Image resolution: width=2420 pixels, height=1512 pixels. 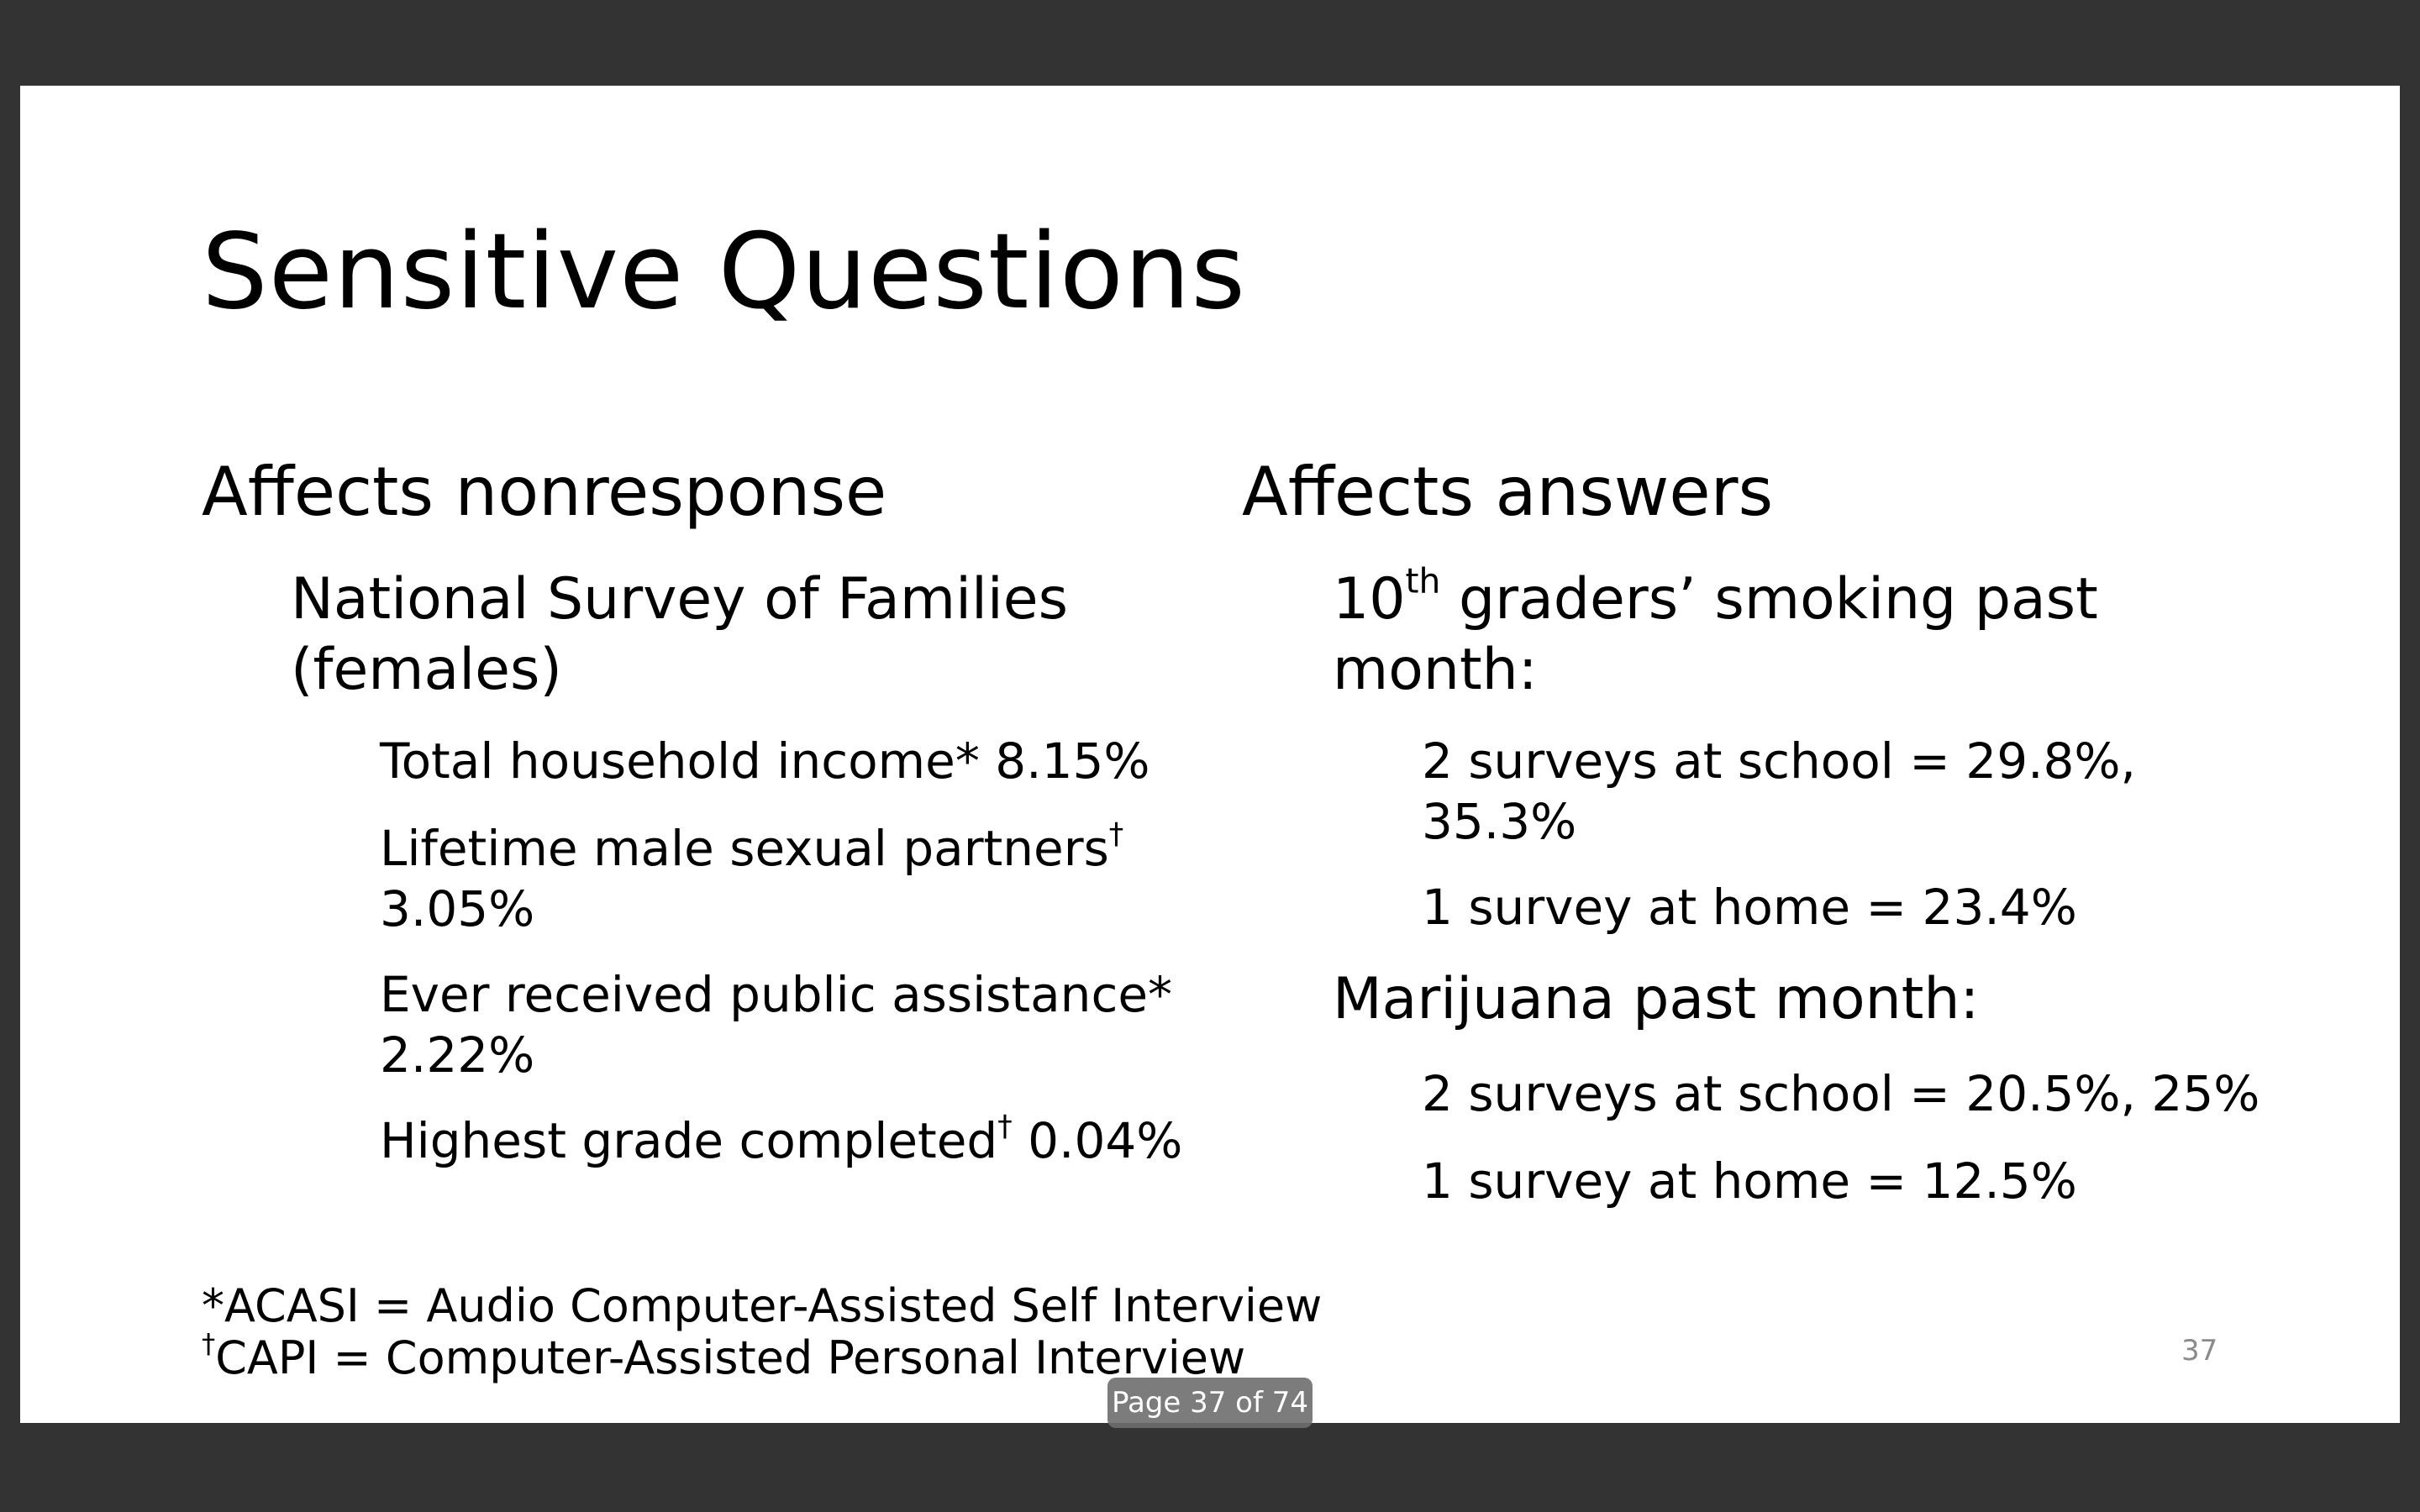 What do you see at coordinates (1073, 761) in the screenshot?
I see `income-value: 8.15%` at bounding box center [1073, 761].